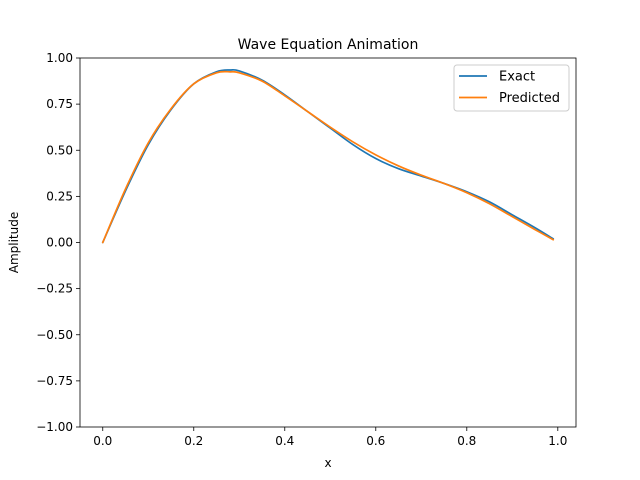 Image resolution: width=640 pixels, height=480 pixels. Describe the element at coordinates (54, 381) in the screenshot. I see `y-tick-label: −0.75` at that location.